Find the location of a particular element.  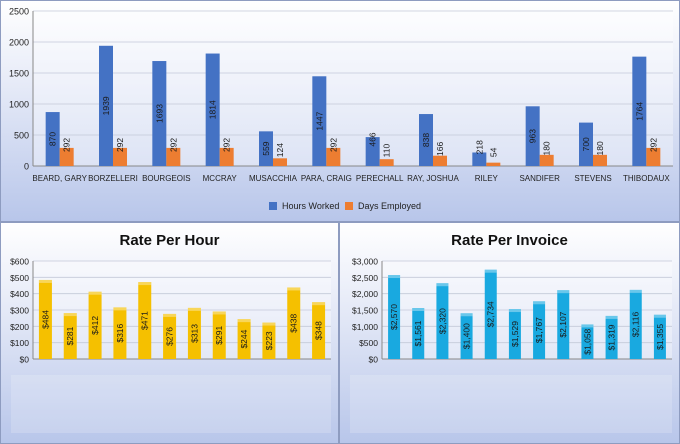

rate-per-hour-data-label: $438 is located at coordinates (294, 323).